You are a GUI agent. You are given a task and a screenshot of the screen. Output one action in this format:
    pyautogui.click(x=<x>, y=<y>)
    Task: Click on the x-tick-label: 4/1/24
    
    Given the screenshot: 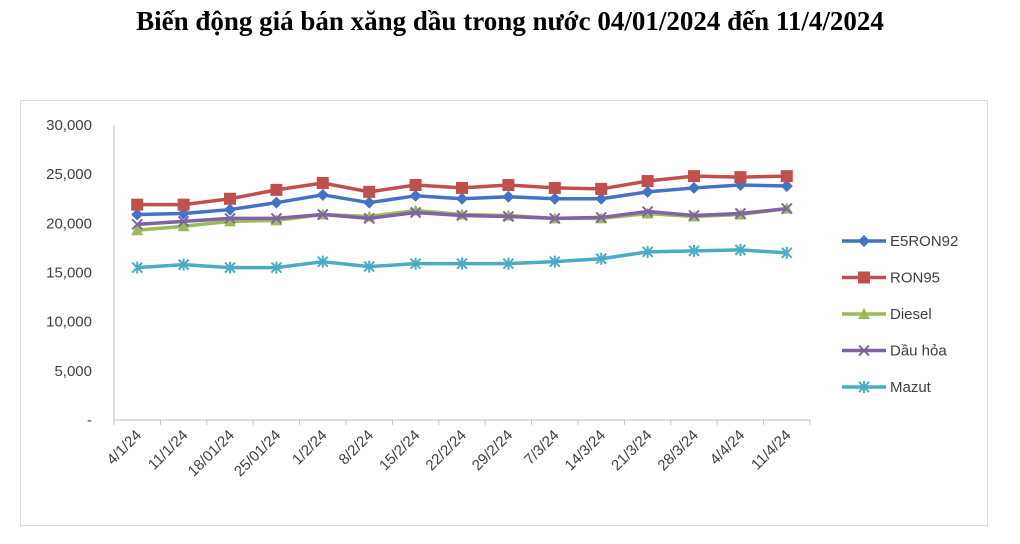 What is the action you would take?
    pyautogui.click(x=125, y=448)
    